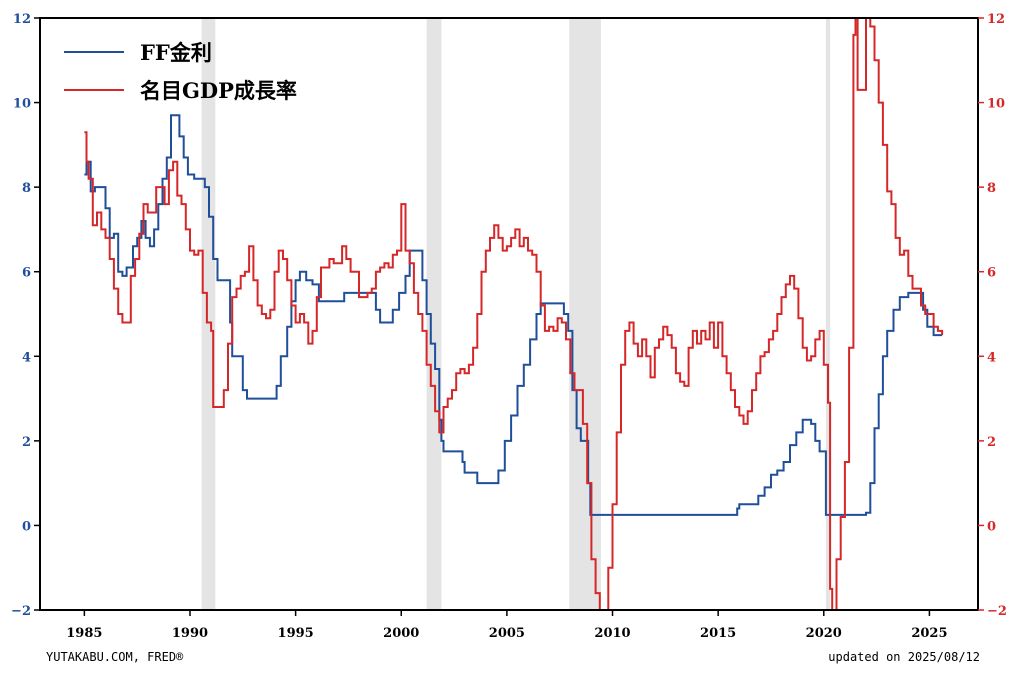  What do you see at coordinates (904, 657) in the screenshot?
I see `update-date: updated on 2025/08/12` at bounding box center [904, 657].